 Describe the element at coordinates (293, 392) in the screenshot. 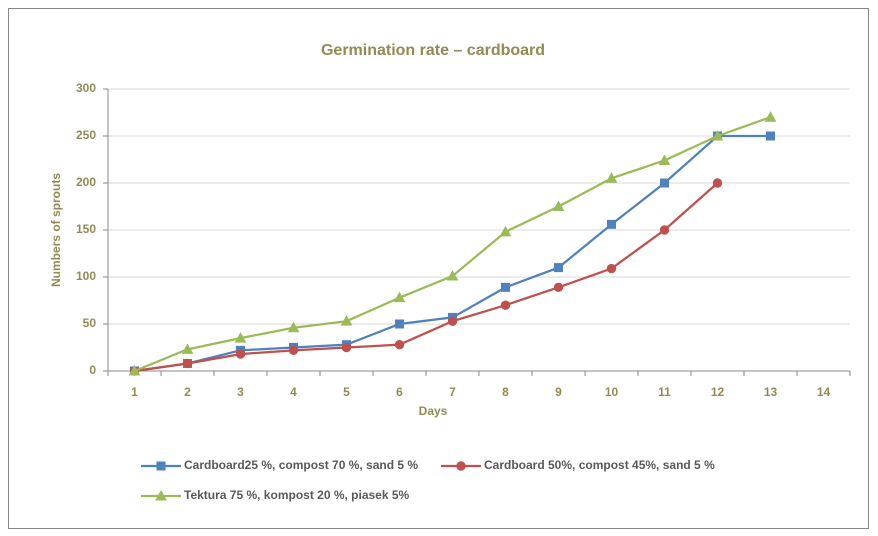

I see `x-tick-label: 4` at that location.